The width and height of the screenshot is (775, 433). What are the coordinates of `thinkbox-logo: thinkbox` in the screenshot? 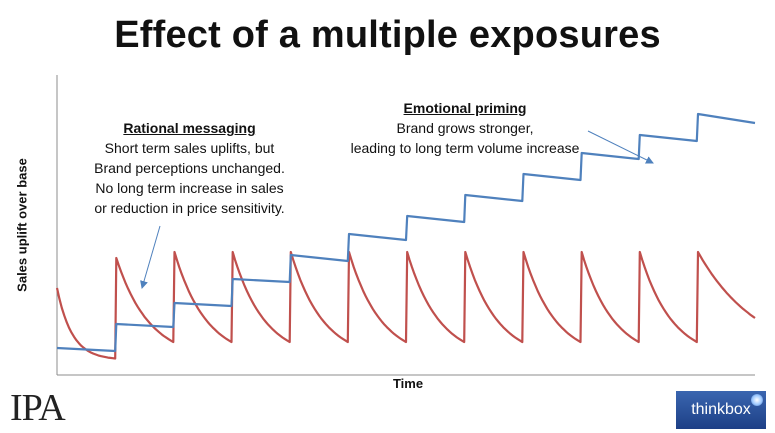 It's located at (721, 410).